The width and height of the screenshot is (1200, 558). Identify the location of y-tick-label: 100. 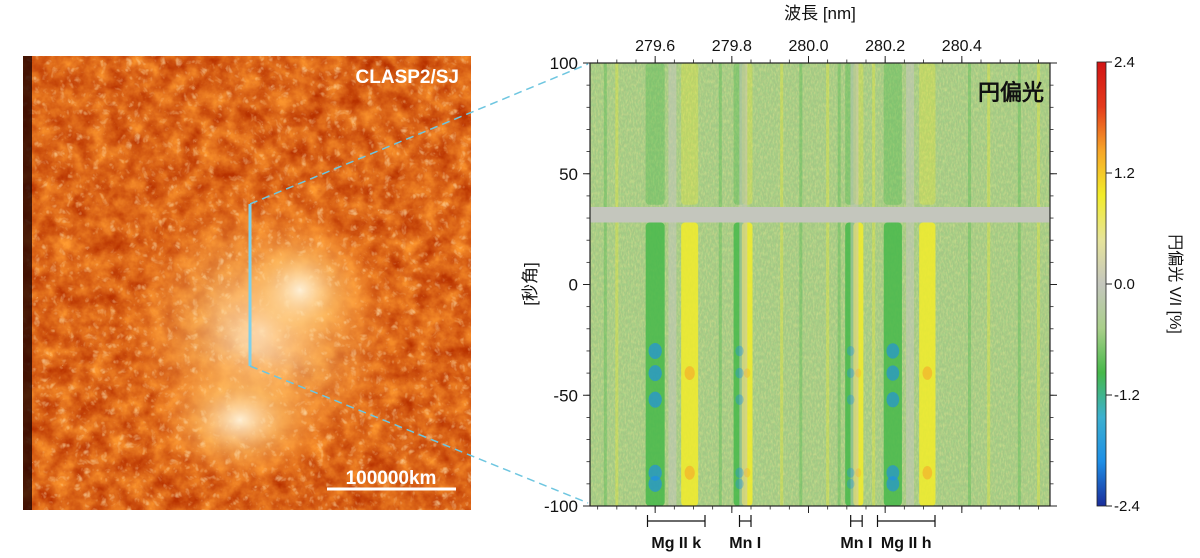
(564, 63).